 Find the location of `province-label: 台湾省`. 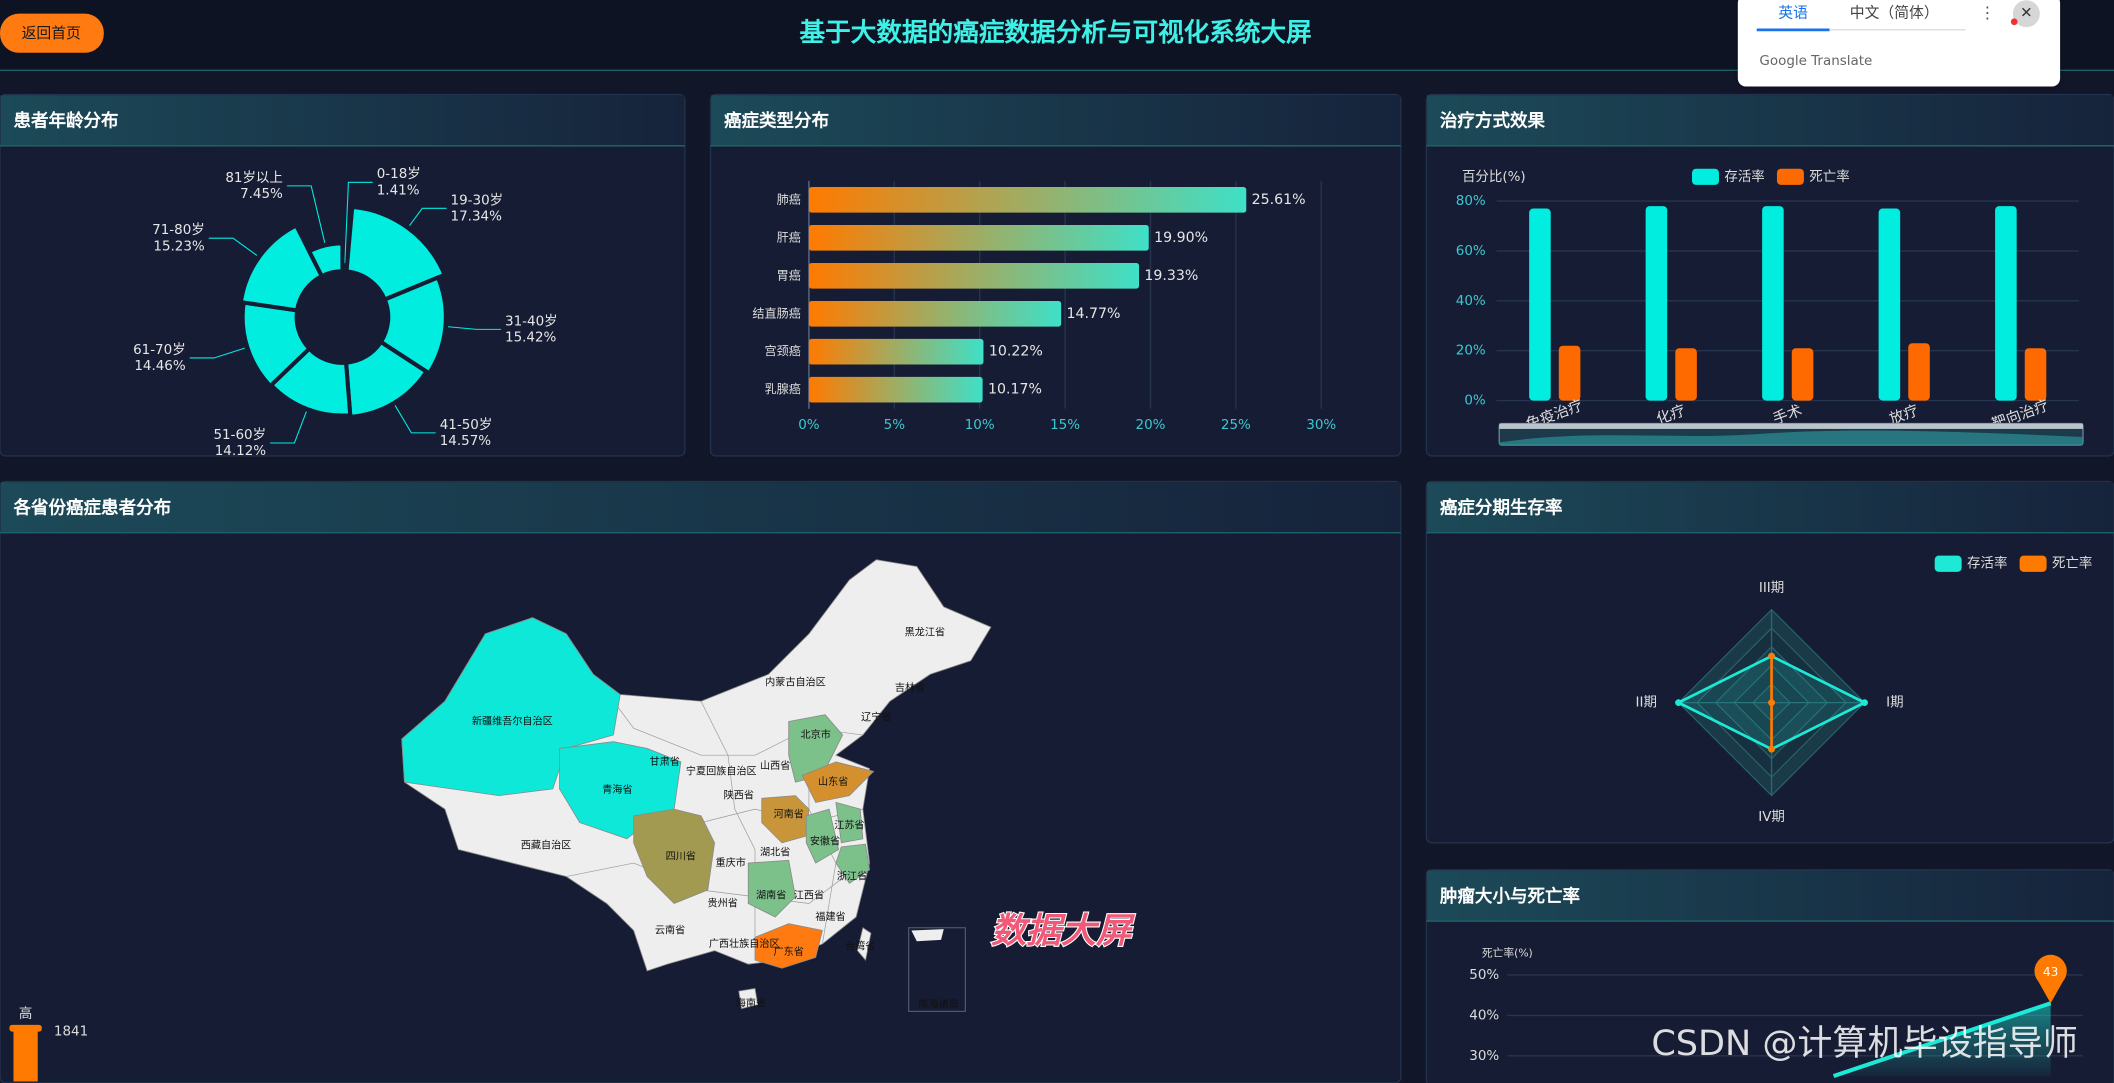

province-label: 台湾省 is located at coordinates (860, 946).